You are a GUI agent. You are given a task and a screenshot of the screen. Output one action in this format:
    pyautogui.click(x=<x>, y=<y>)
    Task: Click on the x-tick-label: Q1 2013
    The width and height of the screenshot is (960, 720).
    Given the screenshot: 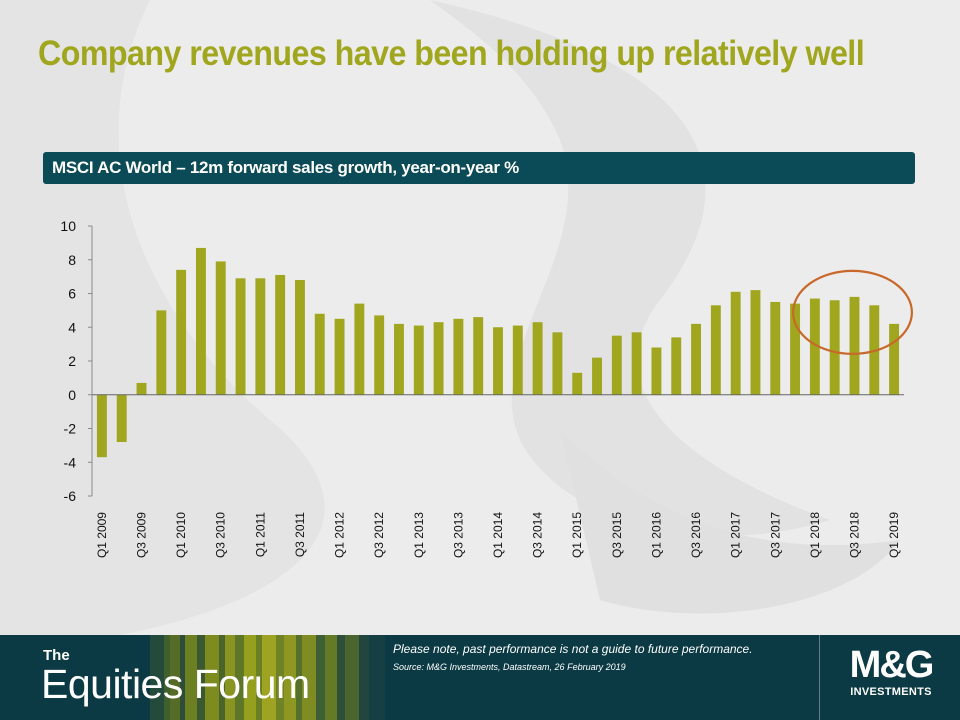 What is the action you would take?
    pyautogui.click(x=419, y=535)
    